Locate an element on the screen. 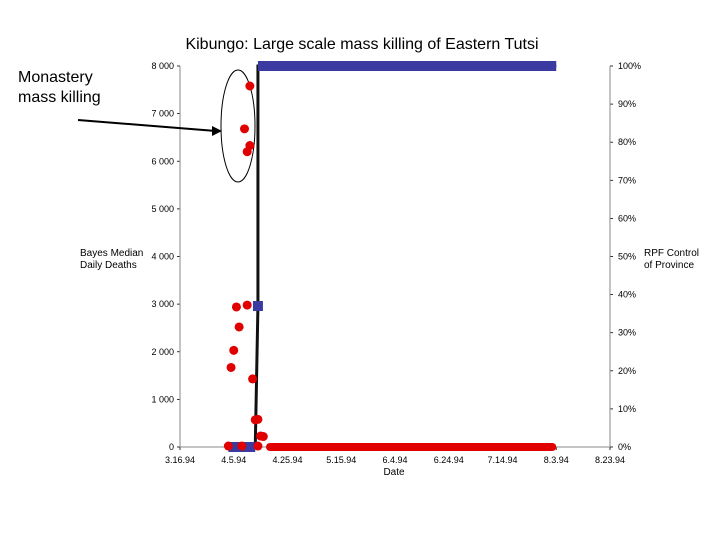  annotation-marks is located at coordinates (166, 126).